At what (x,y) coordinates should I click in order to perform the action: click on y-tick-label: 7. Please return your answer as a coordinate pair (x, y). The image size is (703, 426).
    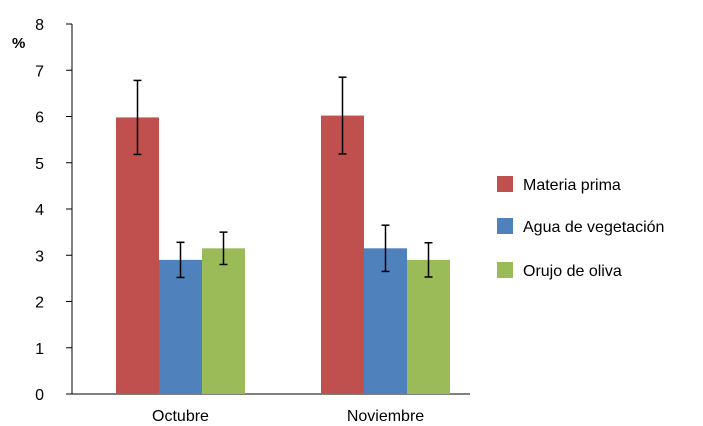
    Looking at the image, I should click on (39, 71).